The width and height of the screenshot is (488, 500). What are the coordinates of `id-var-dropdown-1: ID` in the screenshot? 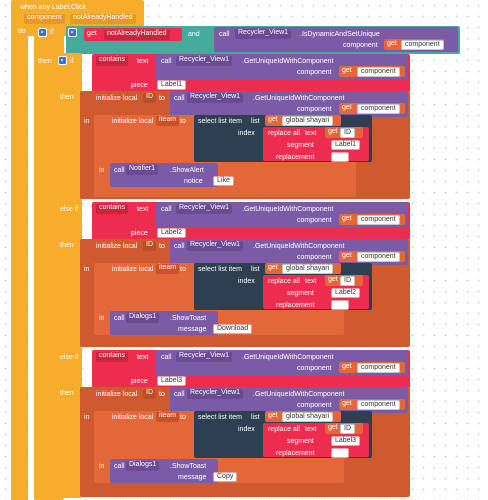 It's located at (347, 281).